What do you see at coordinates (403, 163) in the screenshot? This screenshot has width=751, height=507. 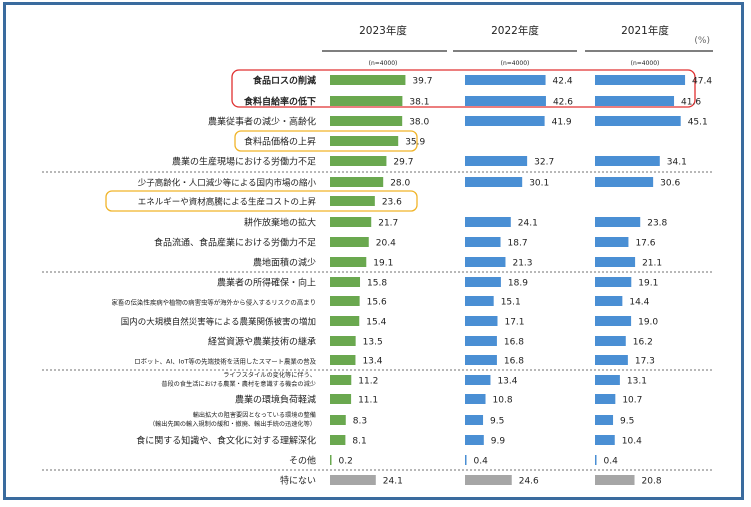 I see `value-label-0-4: 29.7` at bounding box center [403, 163].